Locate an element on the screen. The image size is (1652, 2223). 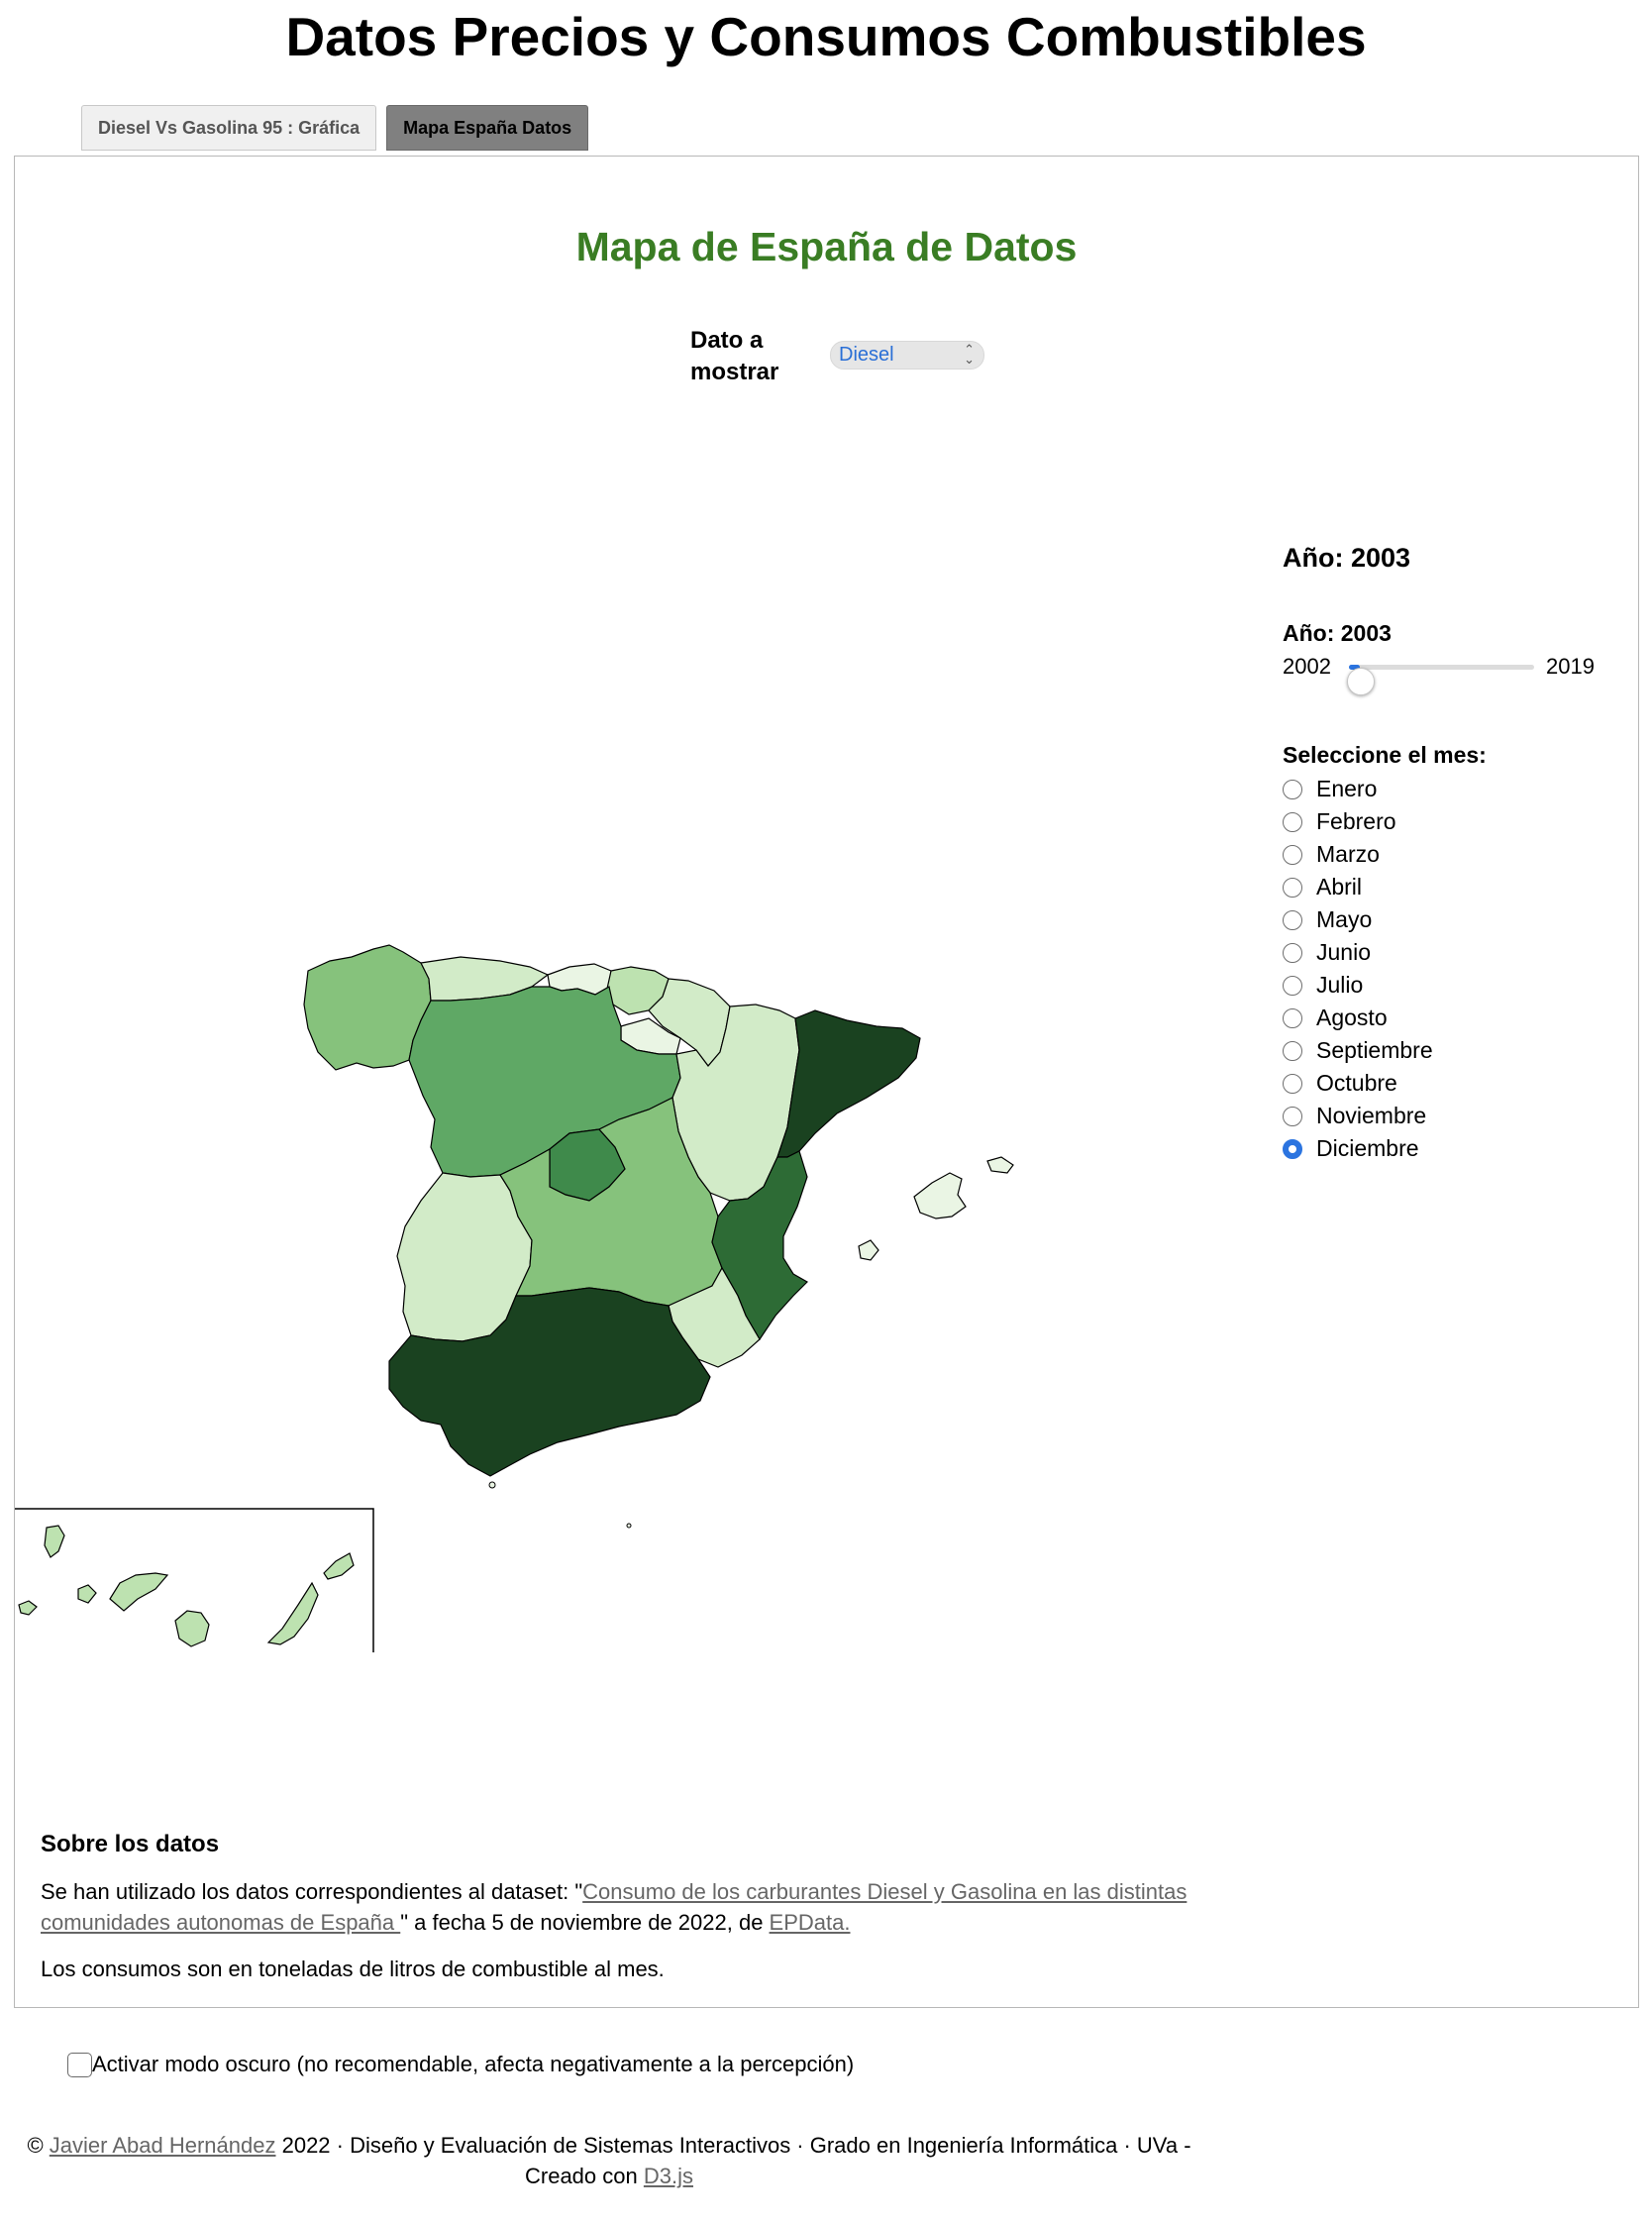
region-canarias-la-palma is located at coordinates (54, 1541).